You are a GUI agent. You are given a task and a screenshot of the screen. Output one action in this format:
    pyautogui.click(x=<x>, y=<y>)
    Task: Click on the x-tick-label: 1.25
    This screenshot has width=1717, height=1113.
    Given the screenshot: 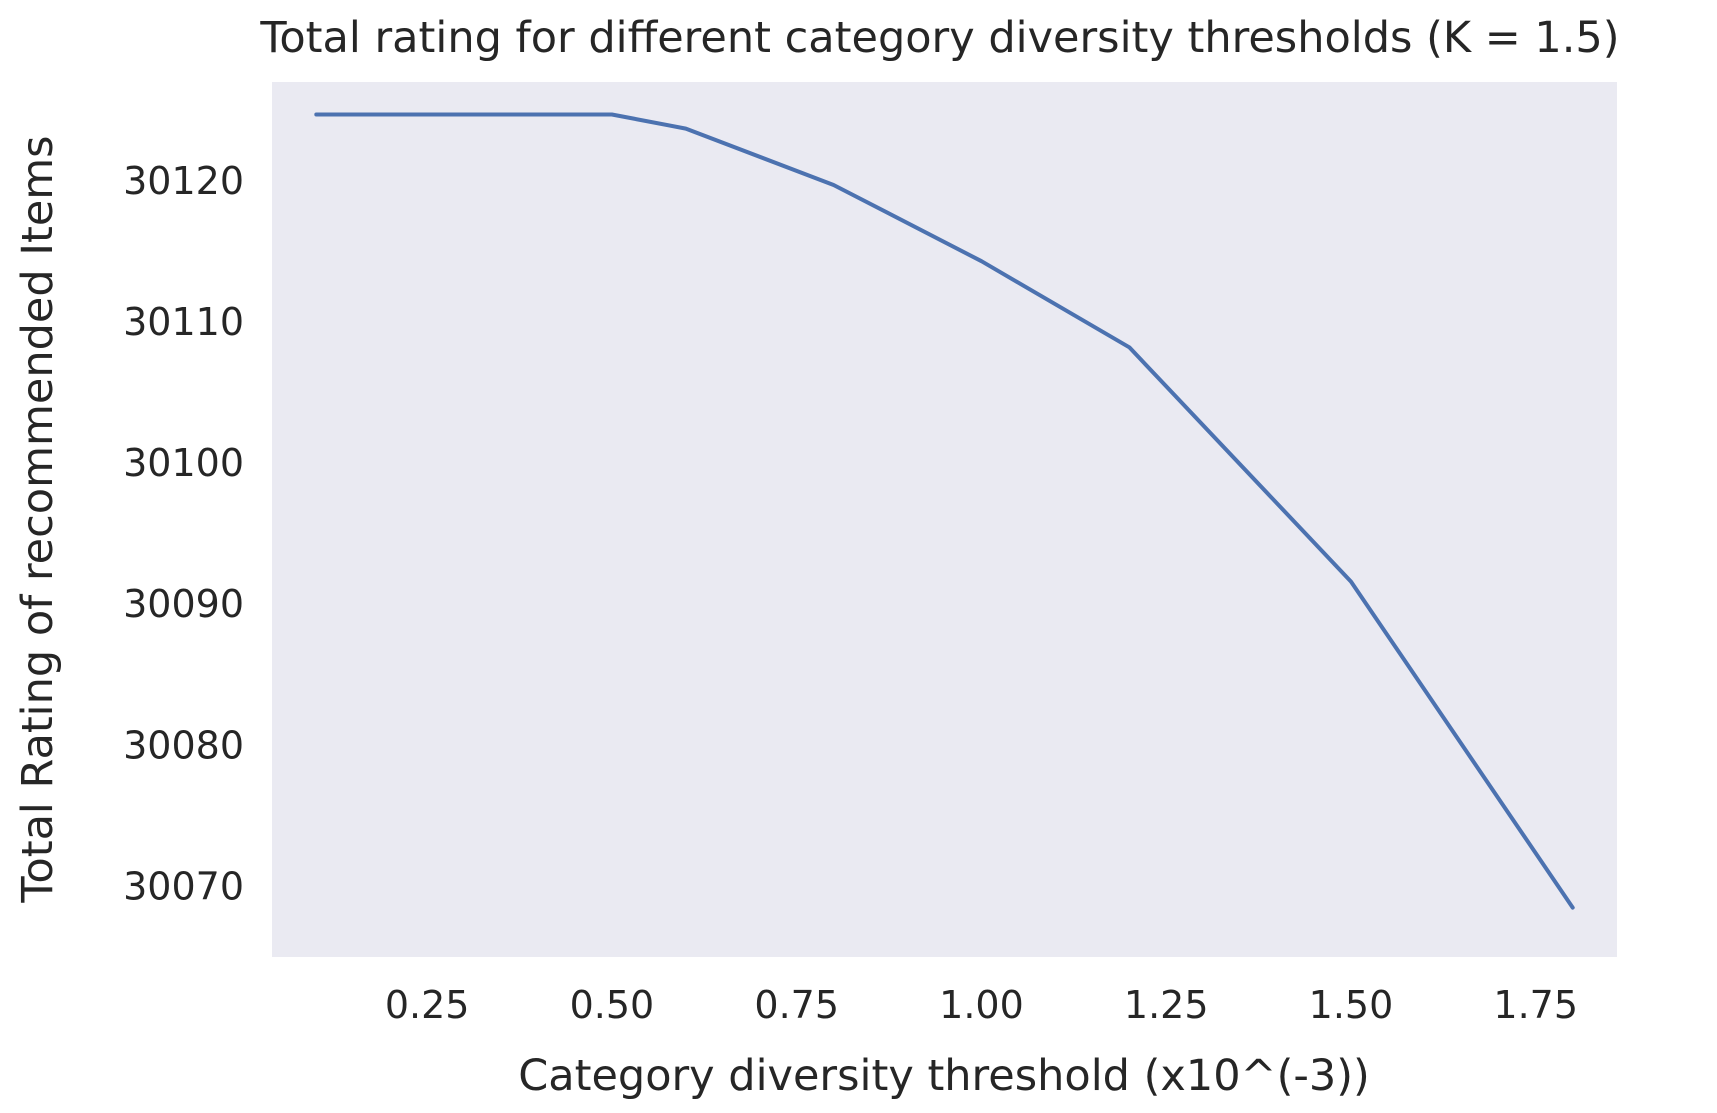 What is the action you would take?
    pyautogui.click(x=1166, y=1005)
    